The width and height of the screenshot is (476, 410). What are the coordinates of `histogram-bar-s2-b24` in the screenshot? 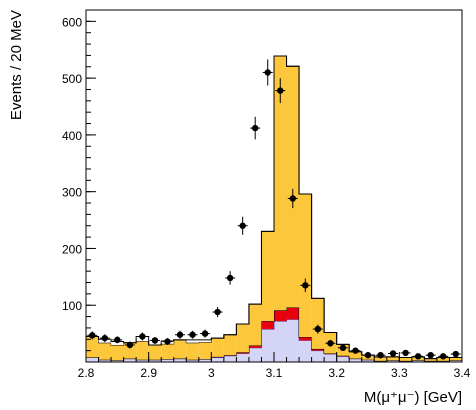 It's located at (393, 358).